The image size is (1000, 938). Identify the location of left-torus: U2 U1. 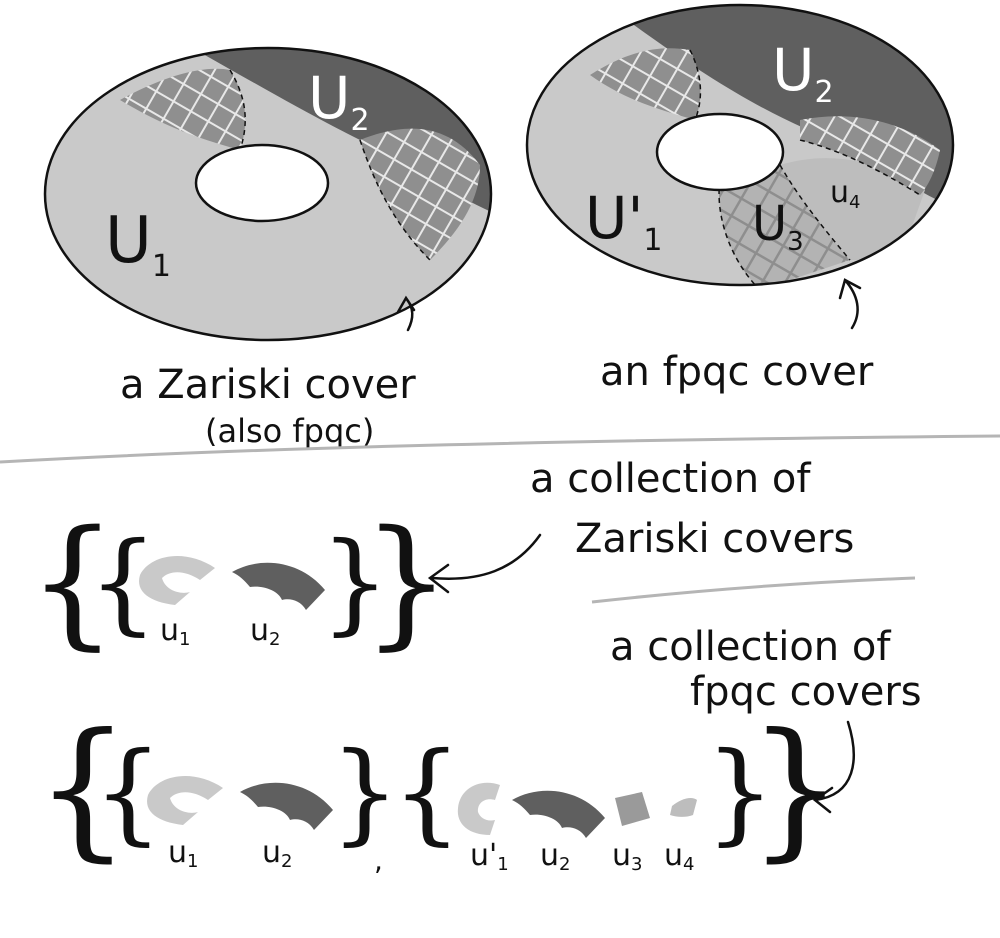
(268, 194).